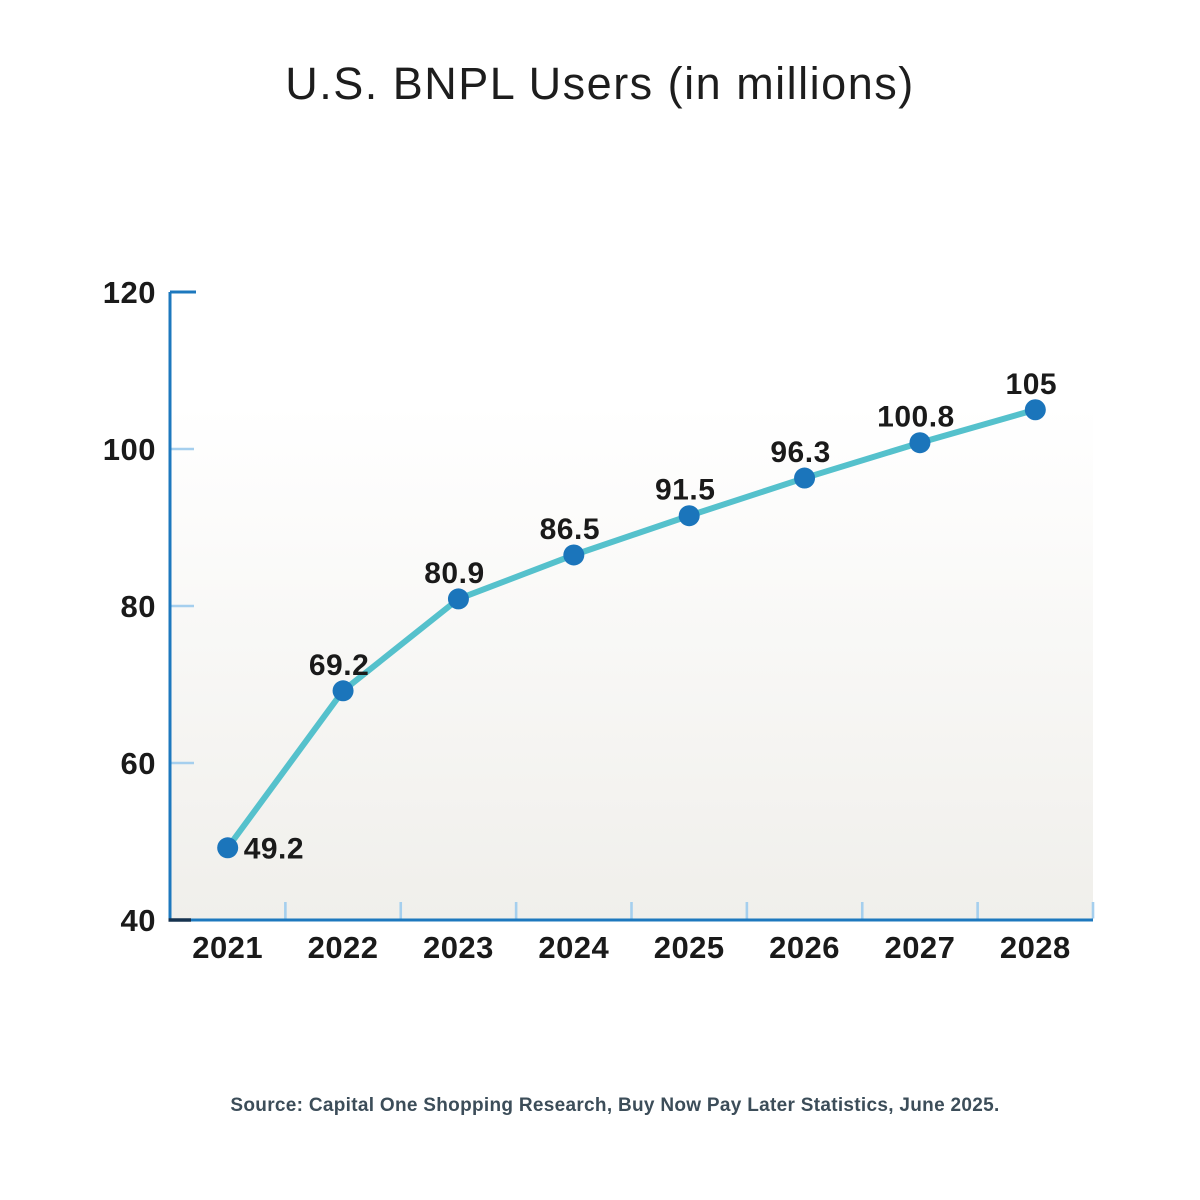 The width and height of the screenshot is (1200, 1200). What do you see at coordinates (1032, 384) in the screenshot?
I see `data-point-label: 105` at bounding box center [1032, 384].